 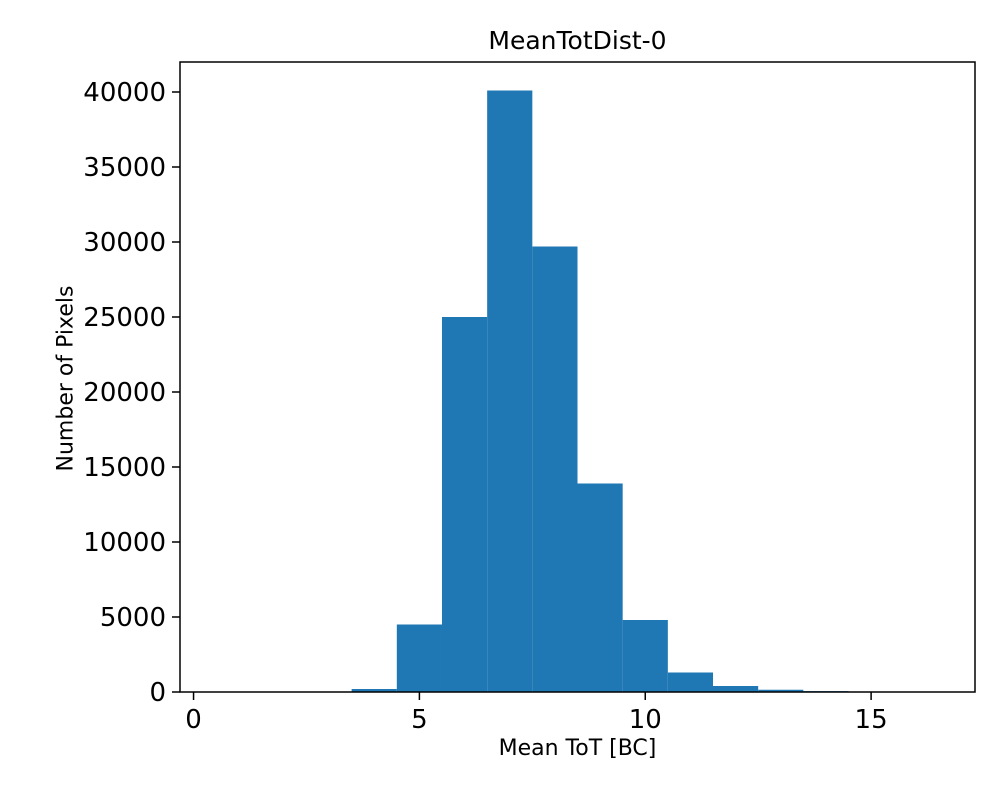 What do you see at coordinates (124, 468) in the screenshot?
I see `y-tick-label: 15000` at bounding box center [124, 468].